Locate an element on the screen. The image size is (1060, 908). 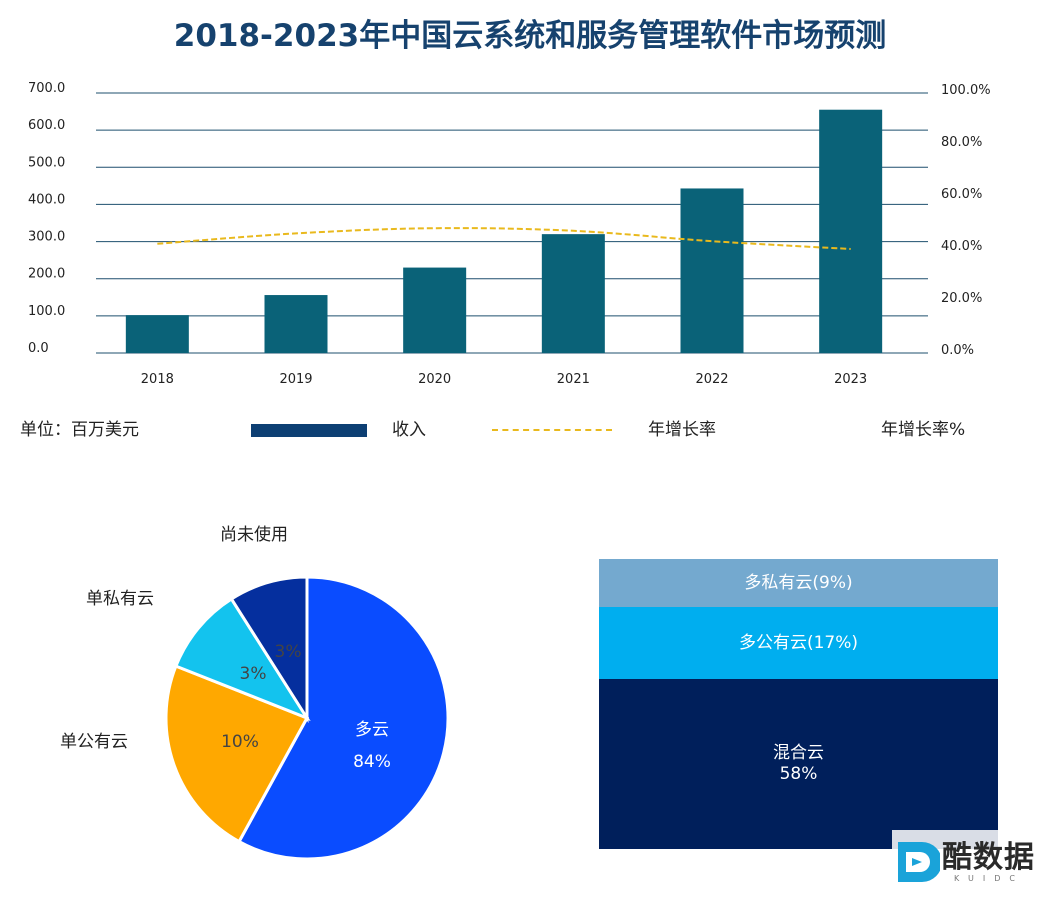
watermark-logo: 酷数据 KUIDC is located at coordinates (967, 865).